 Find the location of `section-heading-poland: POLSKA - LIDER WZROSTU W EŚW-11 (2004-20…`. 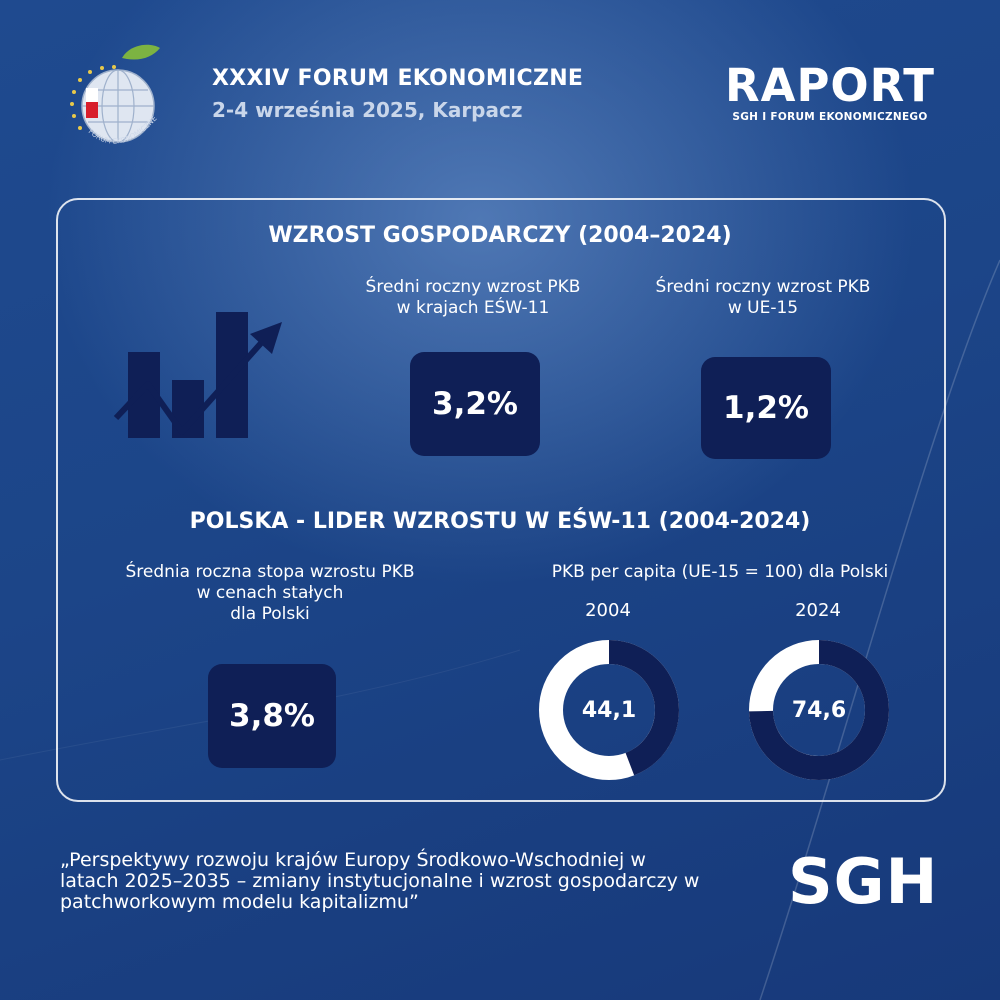

section-heading-poland: POLSKA - LIDER WZROSTU W EŚW-11 (2004-20… is located at coordinates (500, 521).